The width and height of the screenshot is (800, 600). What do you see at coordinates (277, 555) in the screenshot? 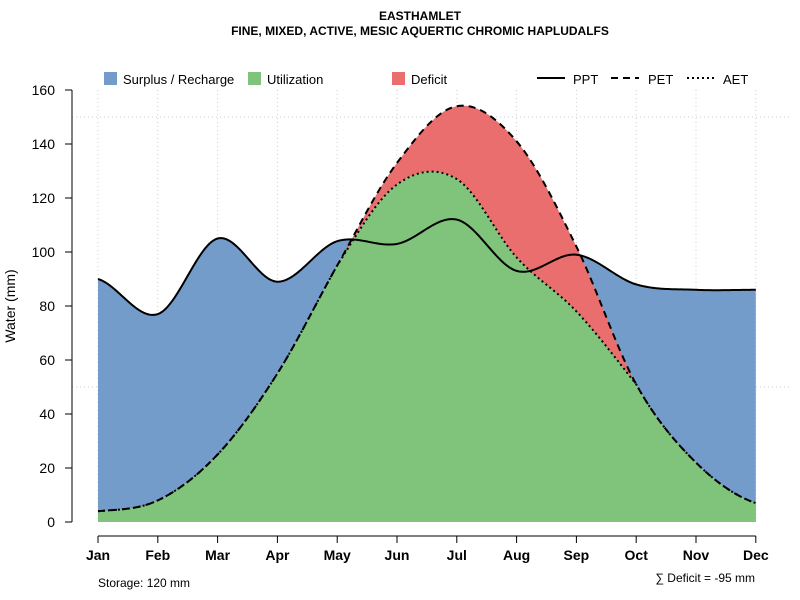
I see `x-tick-label: Apr` at bounding box center [277, 555].